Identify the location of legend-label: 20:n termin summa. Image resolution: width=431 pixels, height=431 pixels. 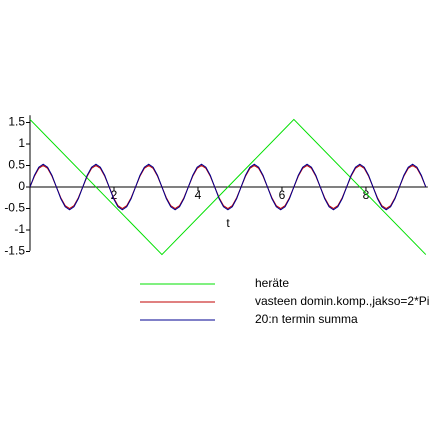
(306, 319).